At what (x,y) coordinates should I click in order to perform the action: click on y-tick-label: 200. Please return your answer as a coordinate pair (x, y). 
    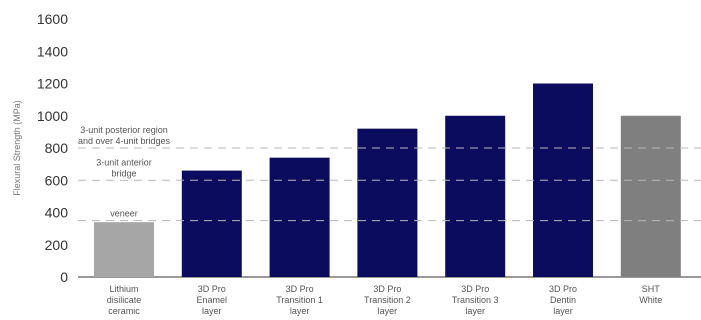
    Looking at the image, I should click on (57, 245).